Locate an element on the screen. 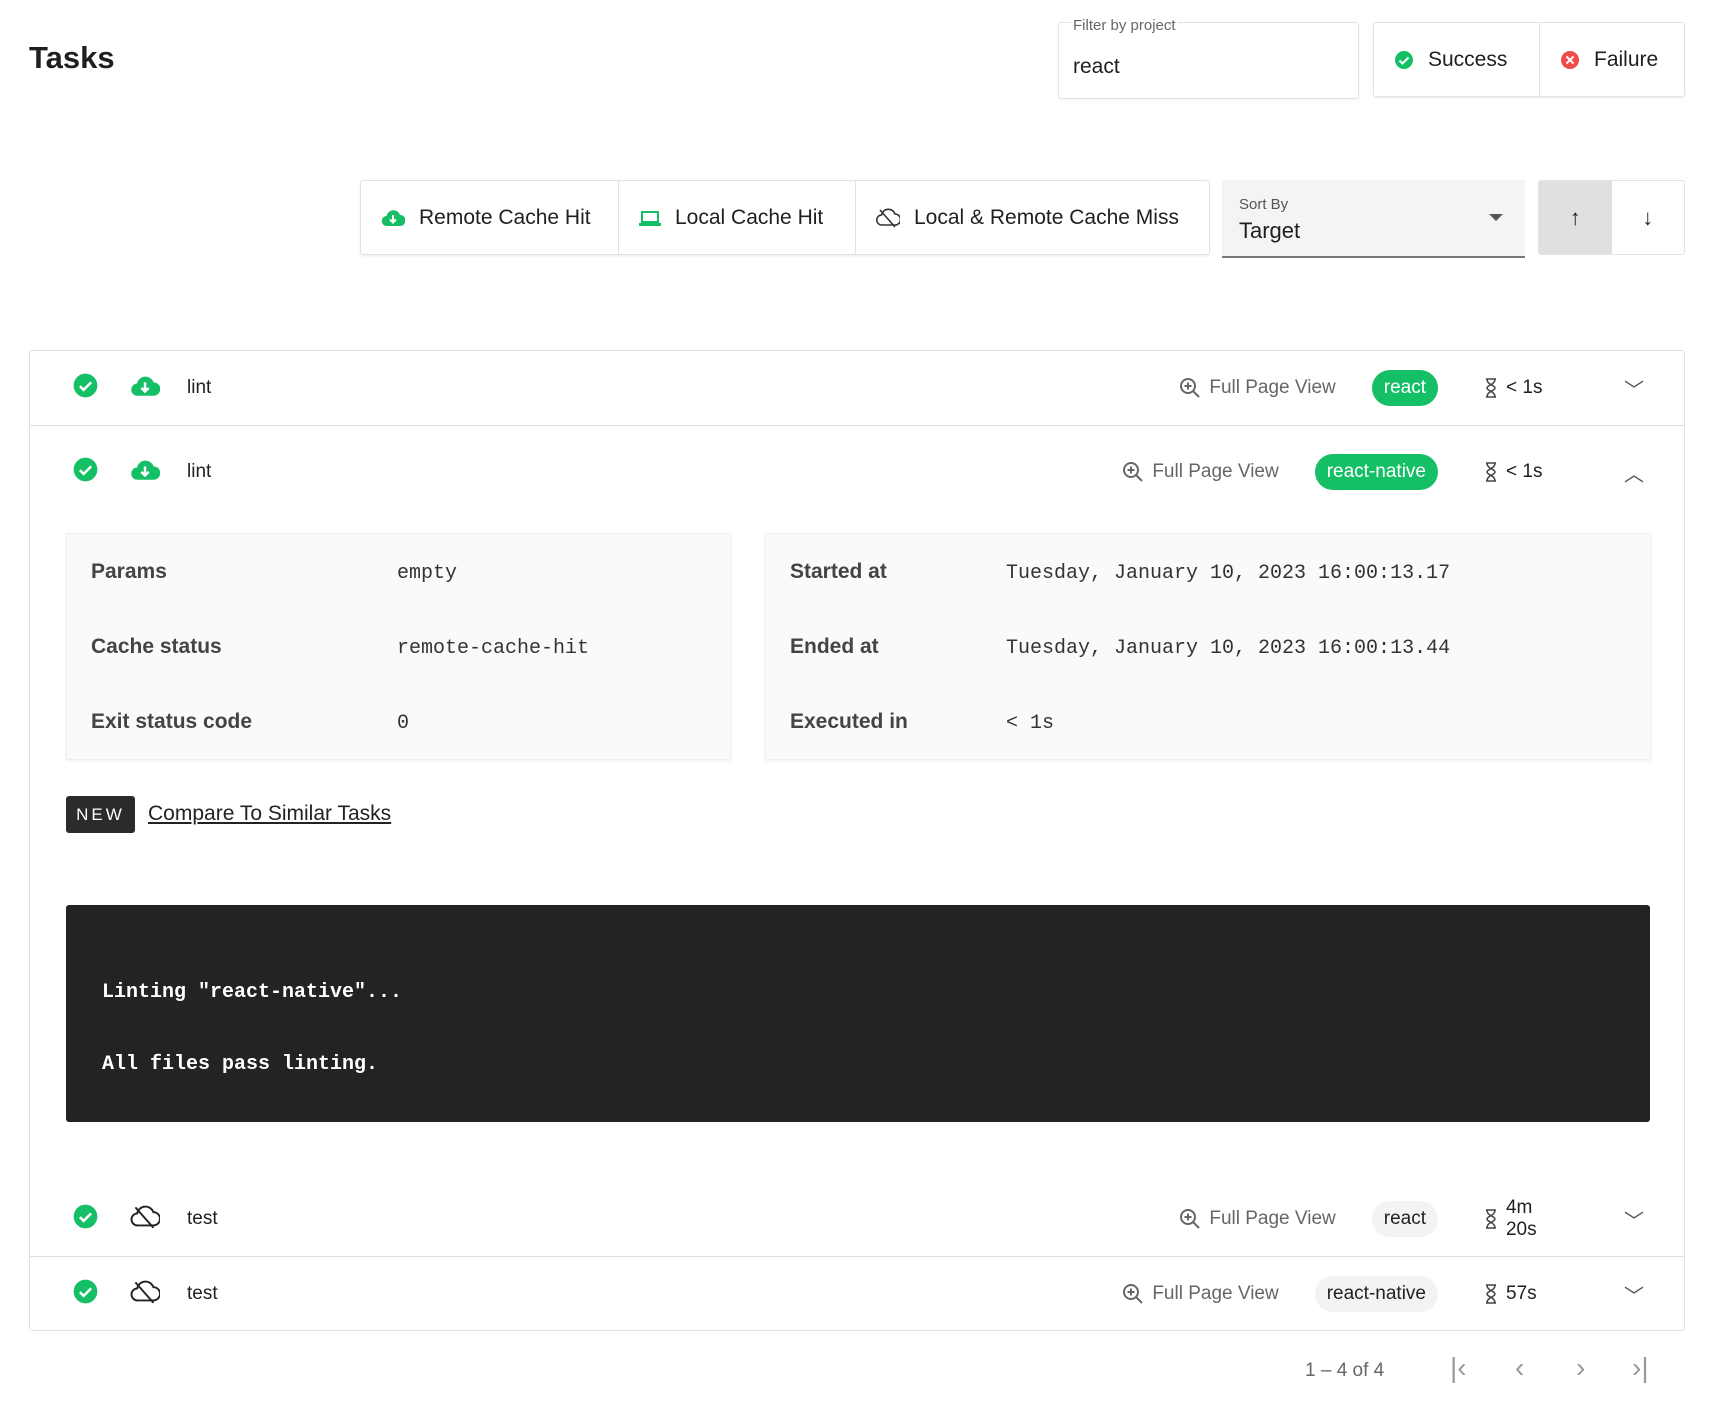 The image size is (1716, 1418). detail-value: empty is located at coordinates (427, 573).